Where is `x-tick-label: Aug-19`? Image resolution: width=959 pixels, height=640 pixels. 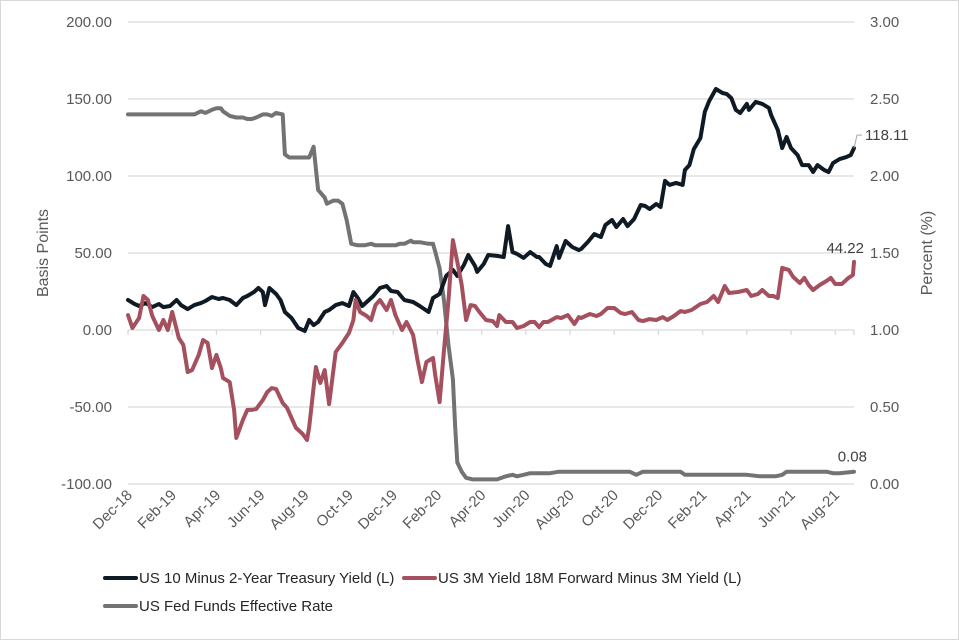 x-tick-label: Aug-19 is located at coordinates (289, 510).